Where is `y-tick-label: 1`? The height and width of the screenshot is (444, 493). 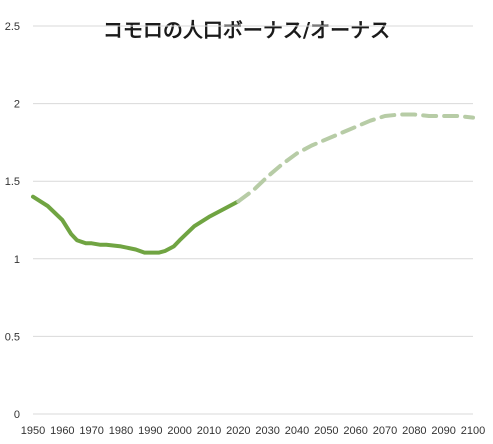 y-tick-label: 1 is located at coordinates (17, 260).